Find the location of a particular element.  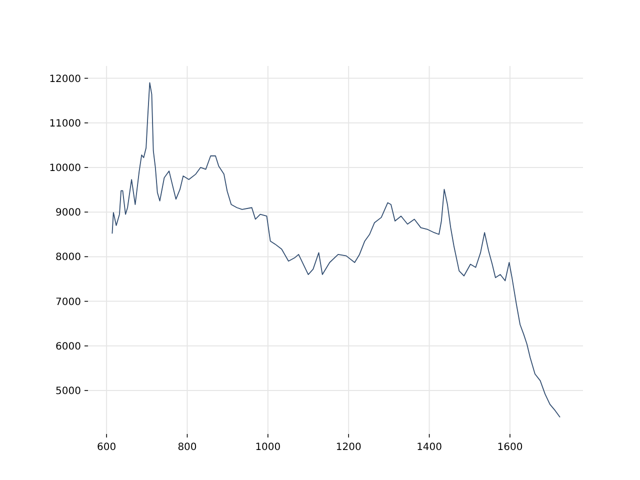

x-tick-label: 1400 is located at coordinates (429, 447).